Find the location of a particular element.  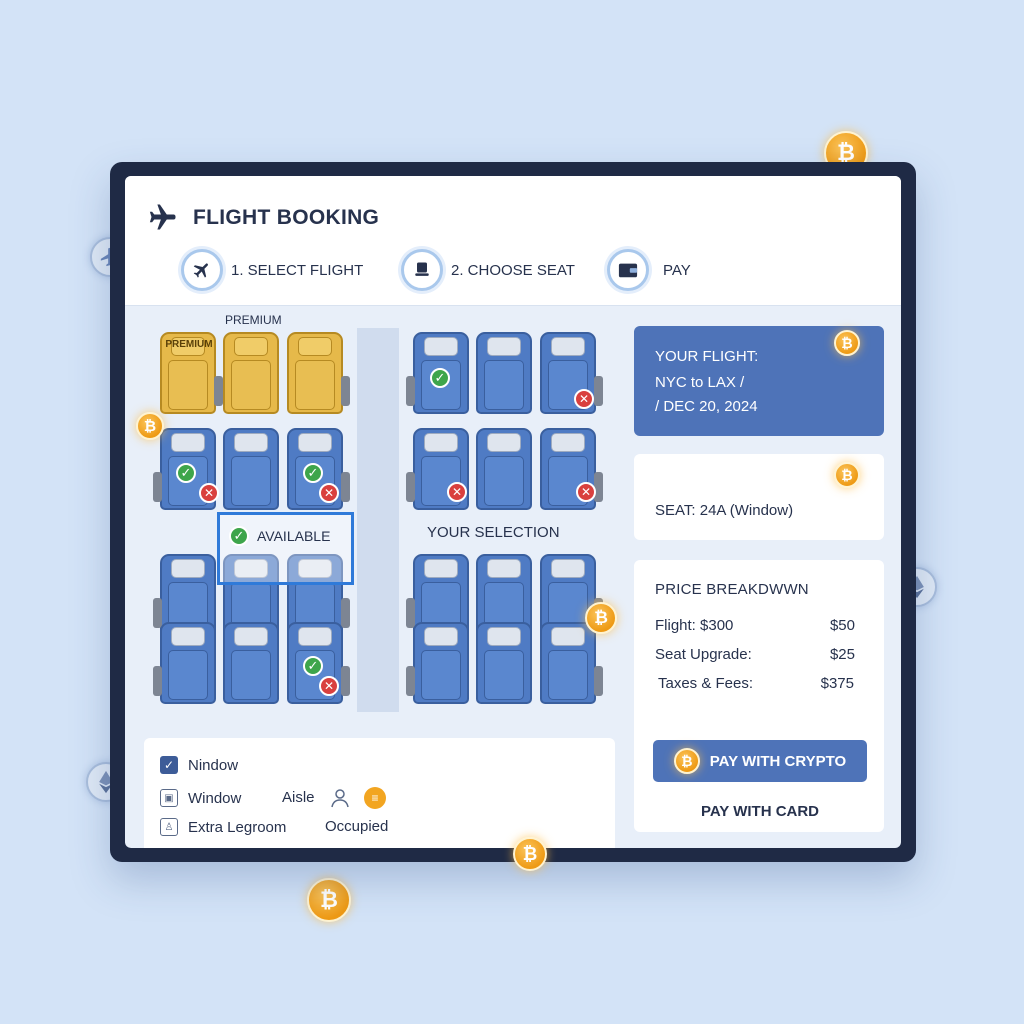

legend-extra-legroom: ♙ Extra Legroom is located at coordinates (223, 827).